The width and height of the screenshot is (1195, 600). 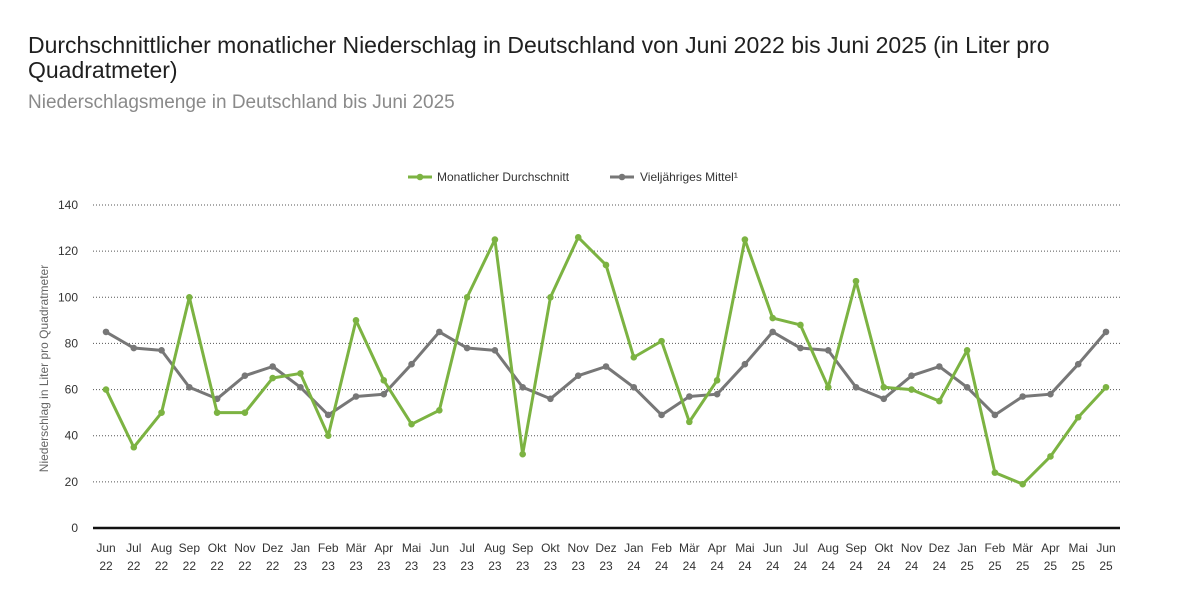 I want to click on legend-label: Vieljähriges Mittel¹, so click(x=689, y=177).